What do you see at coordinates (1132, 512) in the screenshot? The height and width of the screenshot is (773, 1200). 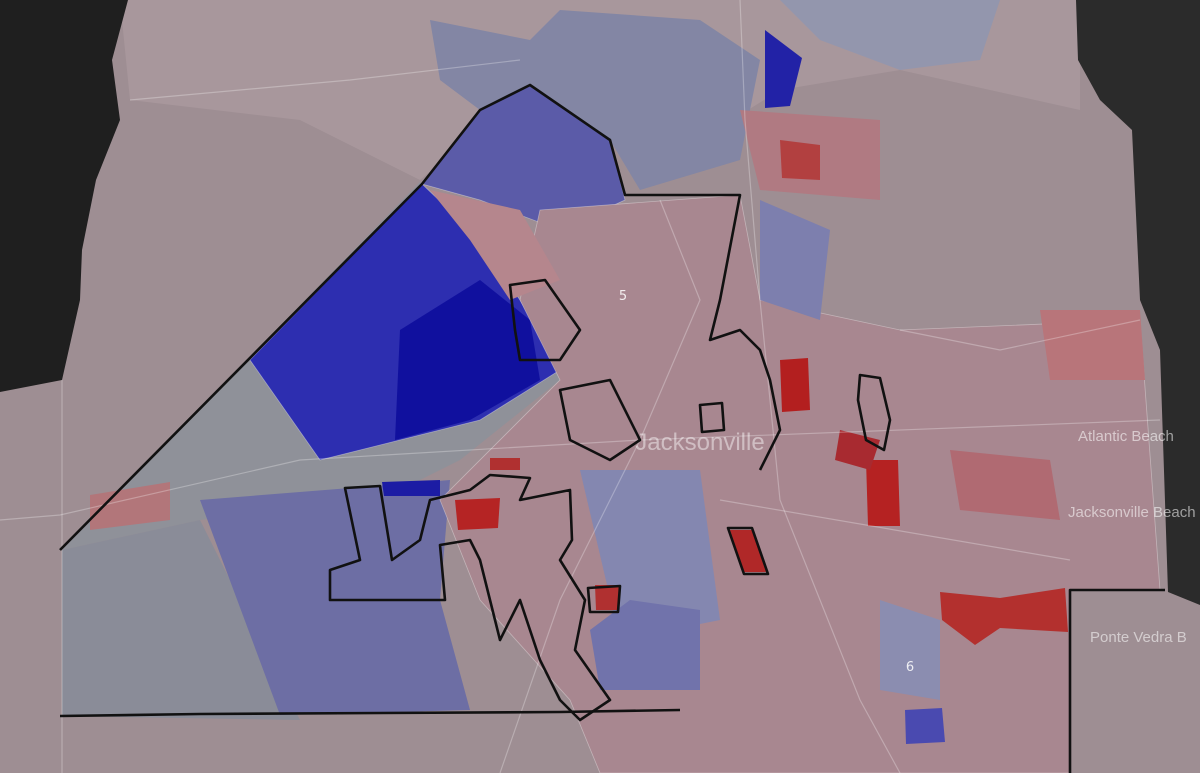 I see `place-label: Jacksonville Beach` at bounding box center [1132, 512].